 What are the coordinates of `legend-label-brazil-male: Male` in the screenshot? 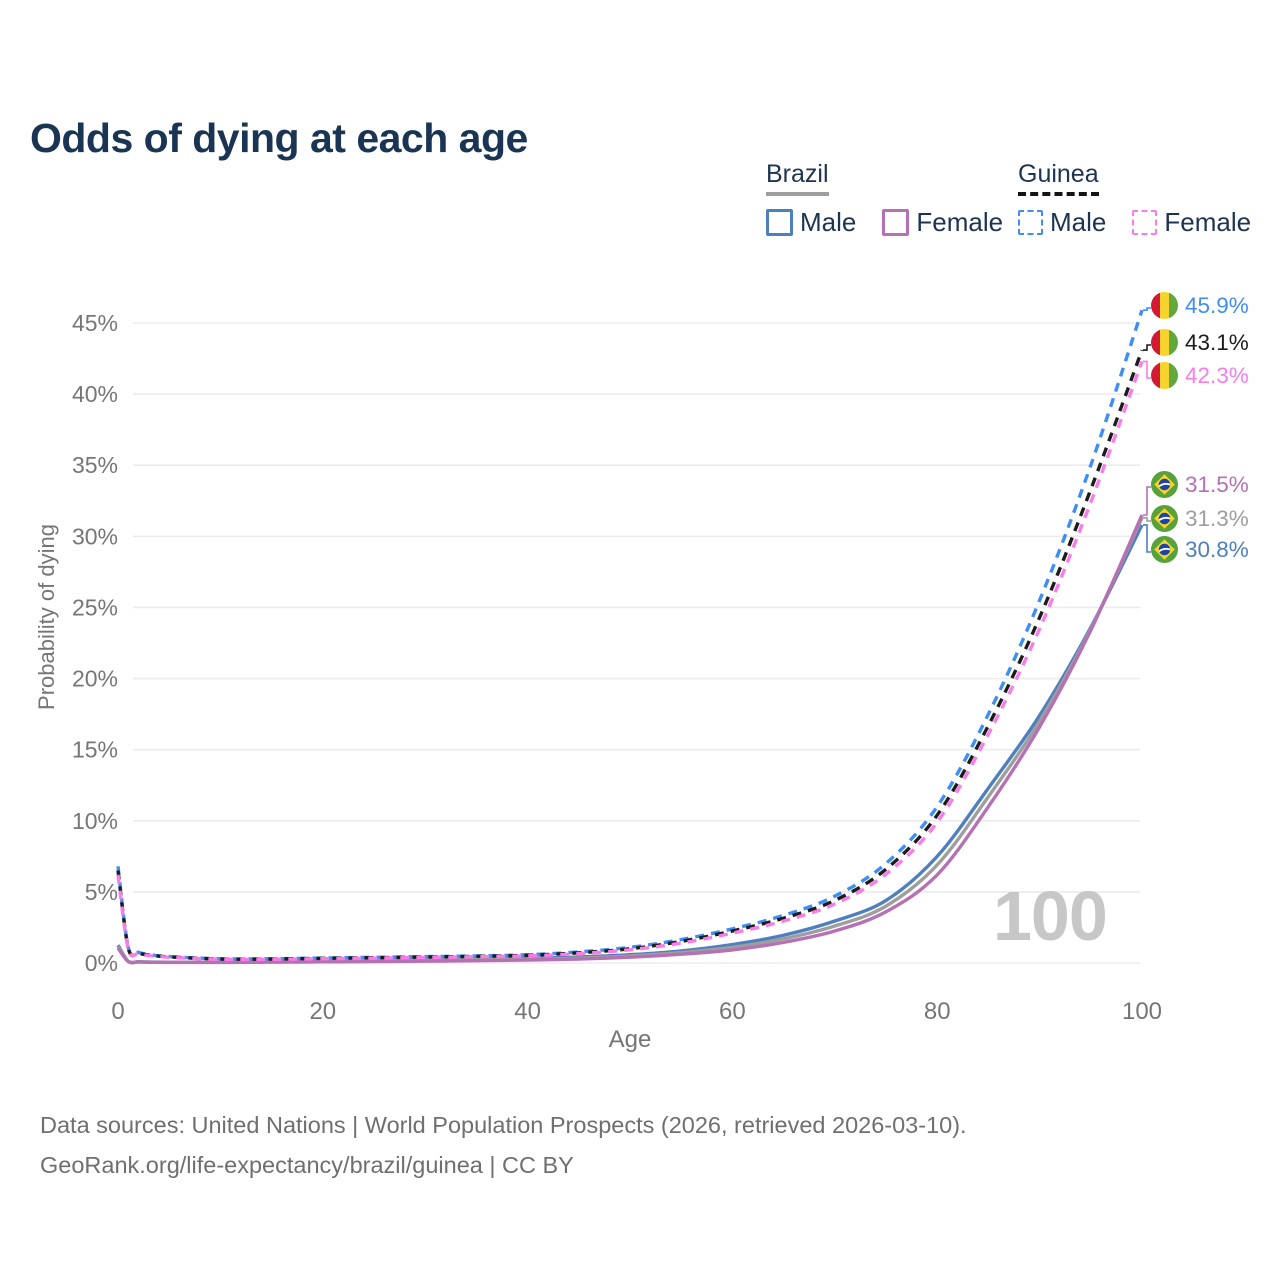 It's located at (828, 222).